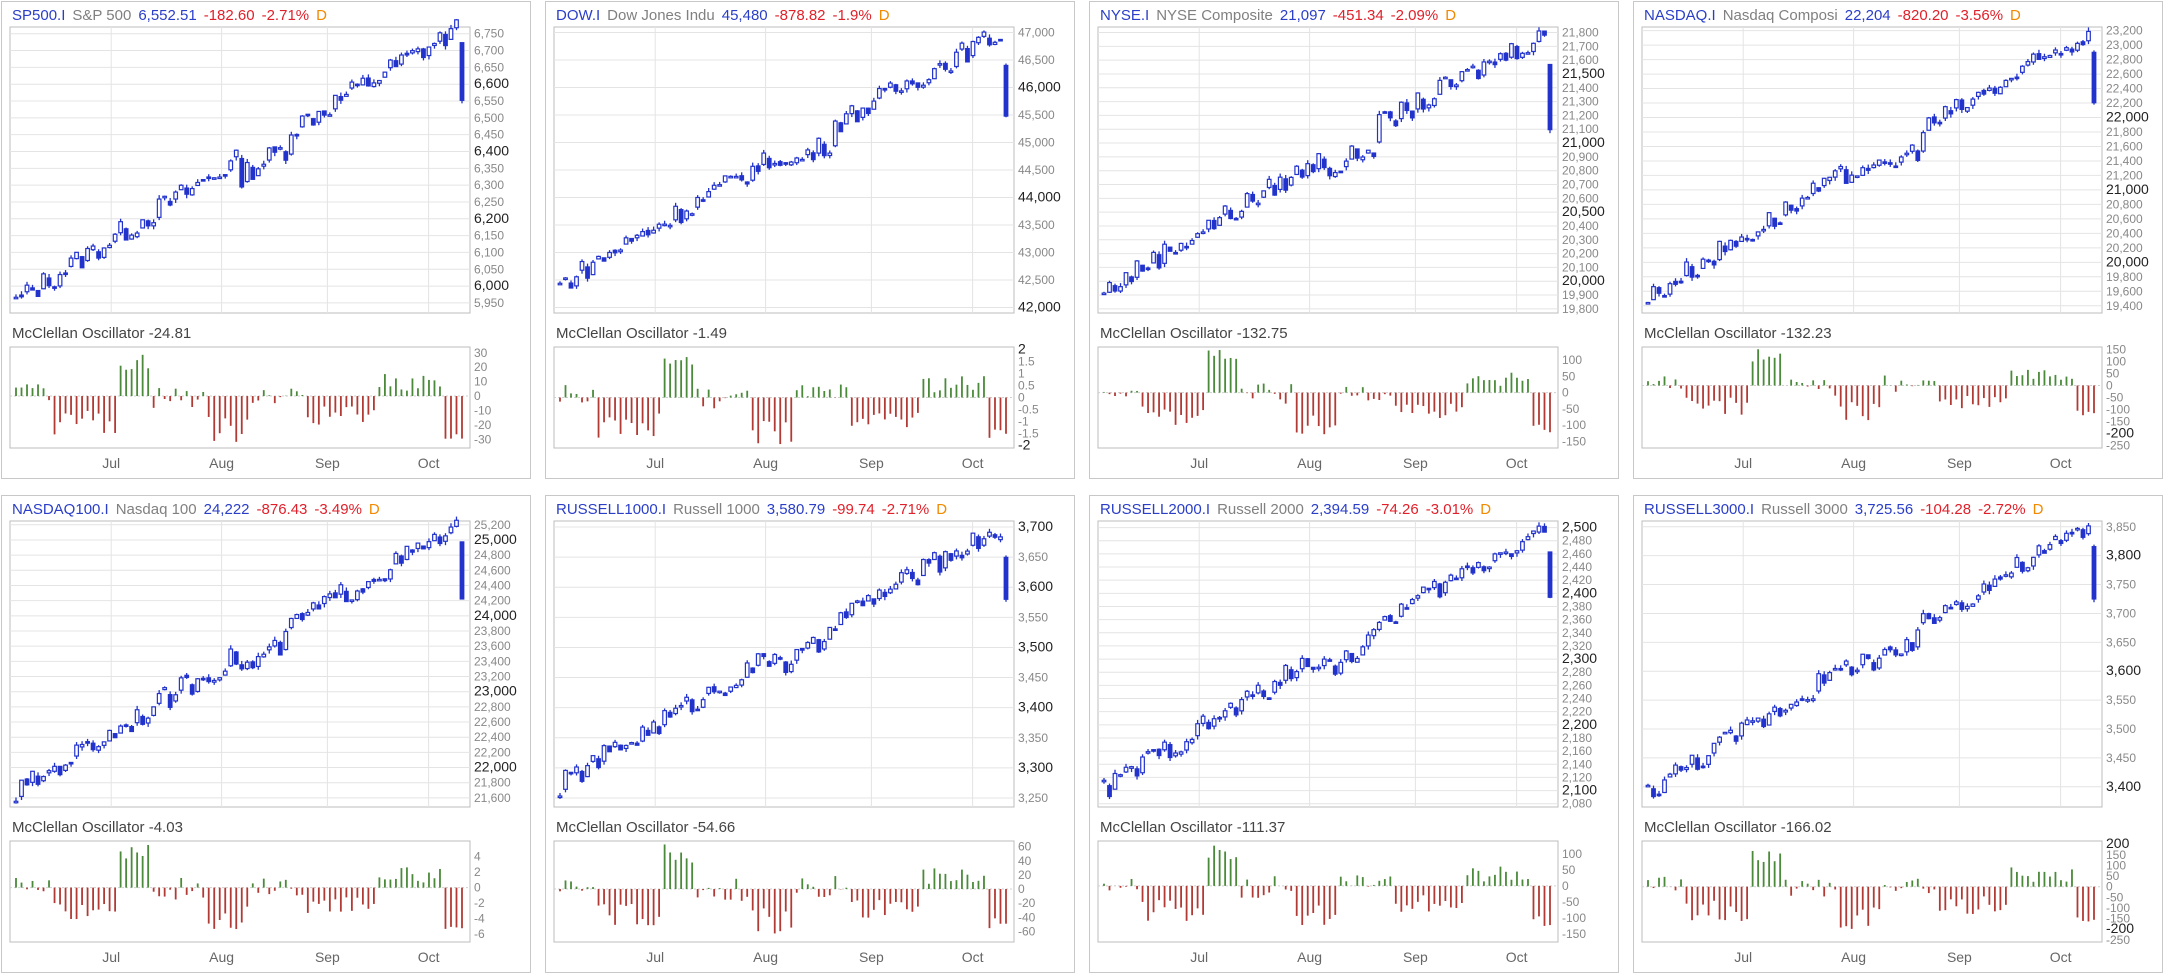 The height and width of the screenshot is (973, 2163). Describe the element at coordinates (2121, 729) in the screenshot. I see `y-tick-label: 3,500` at that location.